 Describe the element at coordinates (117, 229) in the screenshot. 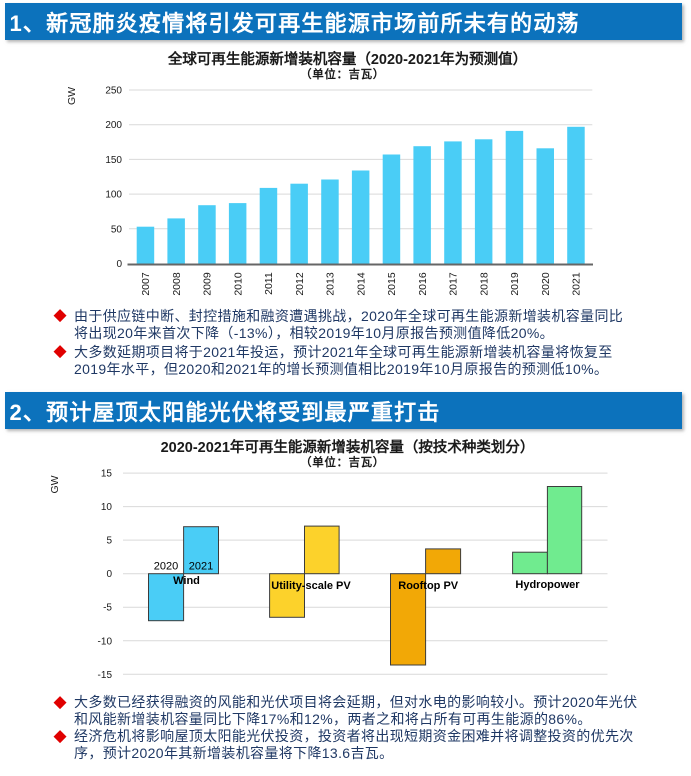

I see `svg-text: 50` at that location.